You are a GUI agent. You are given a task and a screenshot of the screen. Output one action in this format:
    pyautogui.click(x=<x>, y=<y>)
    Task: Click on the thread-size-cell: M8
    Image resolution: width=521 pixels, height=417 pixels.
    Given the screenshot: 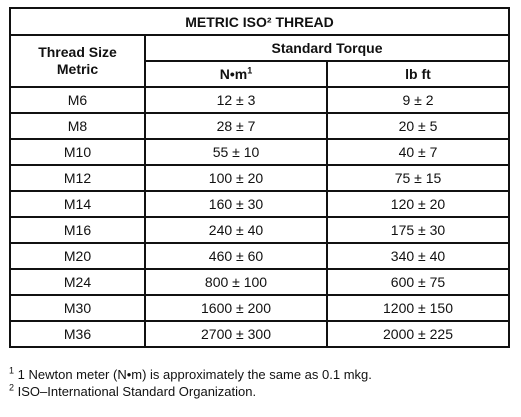 What is the action you would take?
    pyautogui.click(x=77, y=126)
    